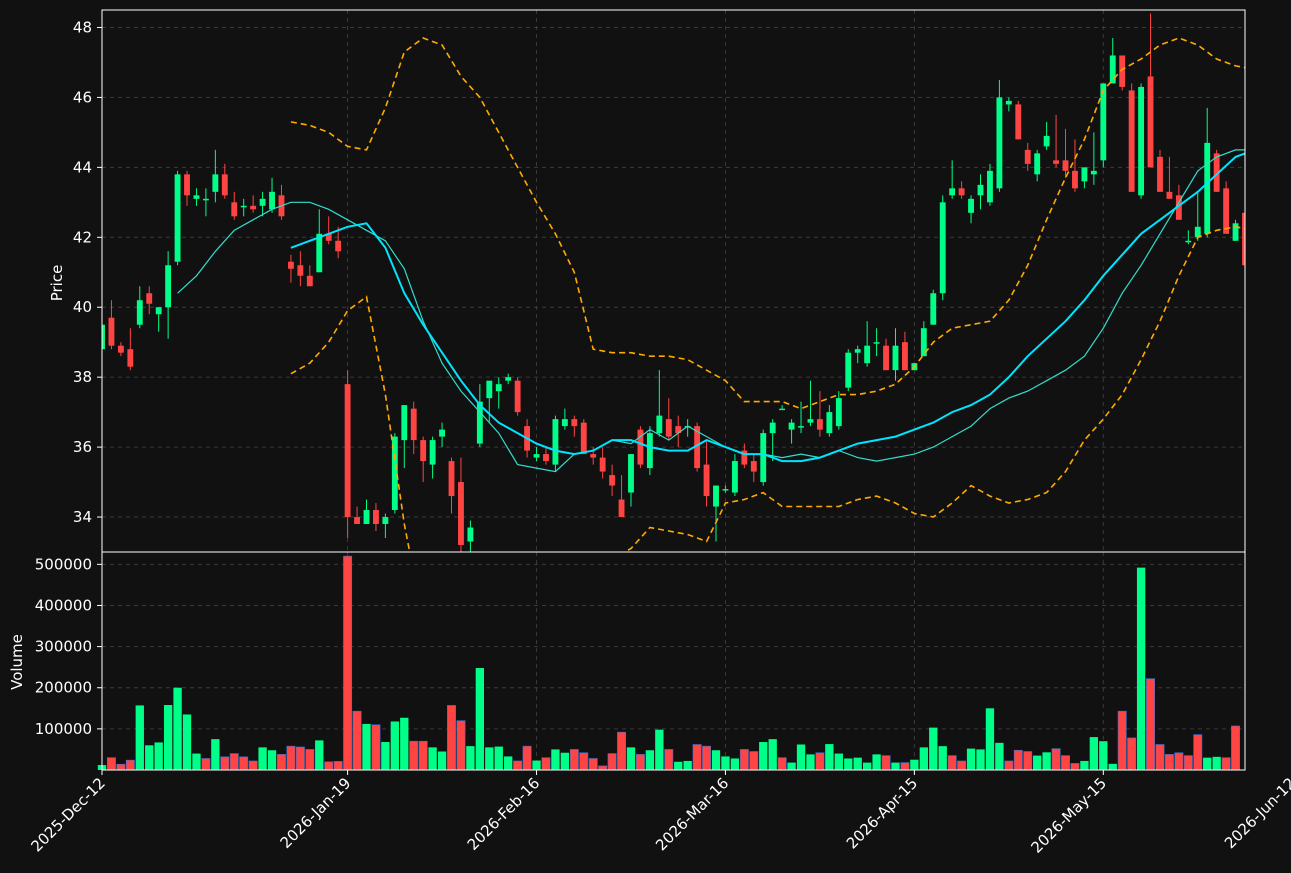  Describe the element at coordinates (692, 814) in the screenshot. I see `x-tick-label: 2026-Mar-16` at that location.